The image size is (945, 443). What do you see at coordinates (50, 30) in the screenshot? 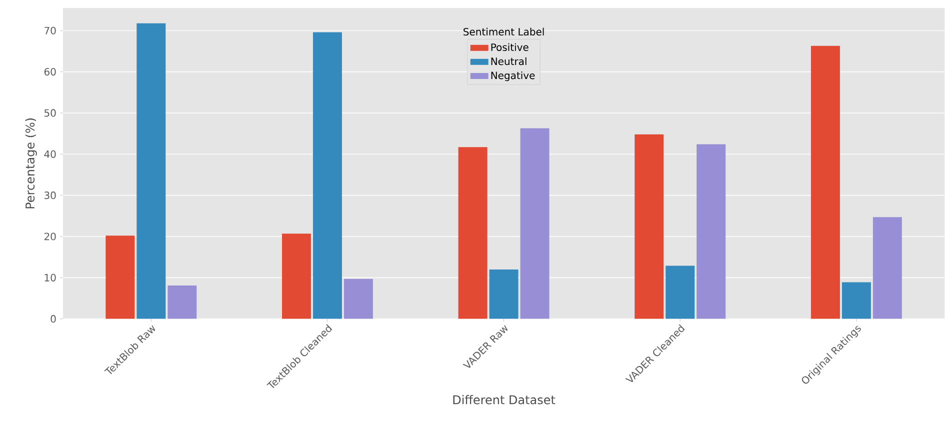
I see `y-tick-label: 70` at bounding box center [50, 30].